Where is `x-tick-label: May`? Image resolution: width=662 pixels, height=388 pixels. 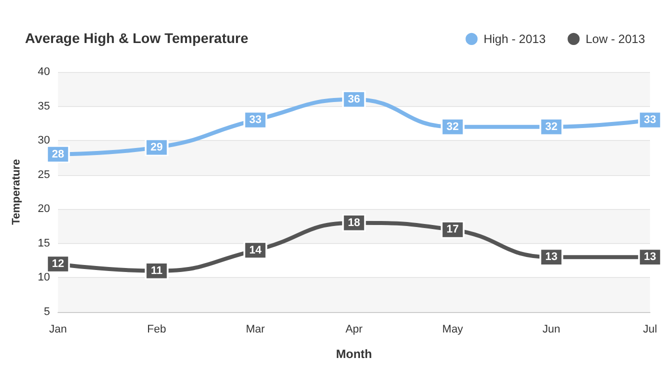 x-tick-label: May is located at coordinates (453, 330).